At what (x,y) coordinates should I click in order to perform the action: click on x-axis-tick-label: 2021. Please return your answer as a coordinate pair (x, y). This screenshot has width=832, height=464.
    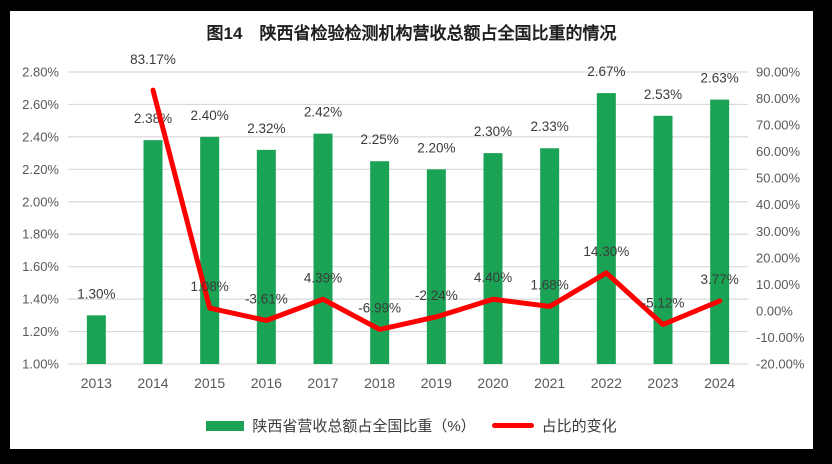
    Looking at the image, I should click on (549, 383).